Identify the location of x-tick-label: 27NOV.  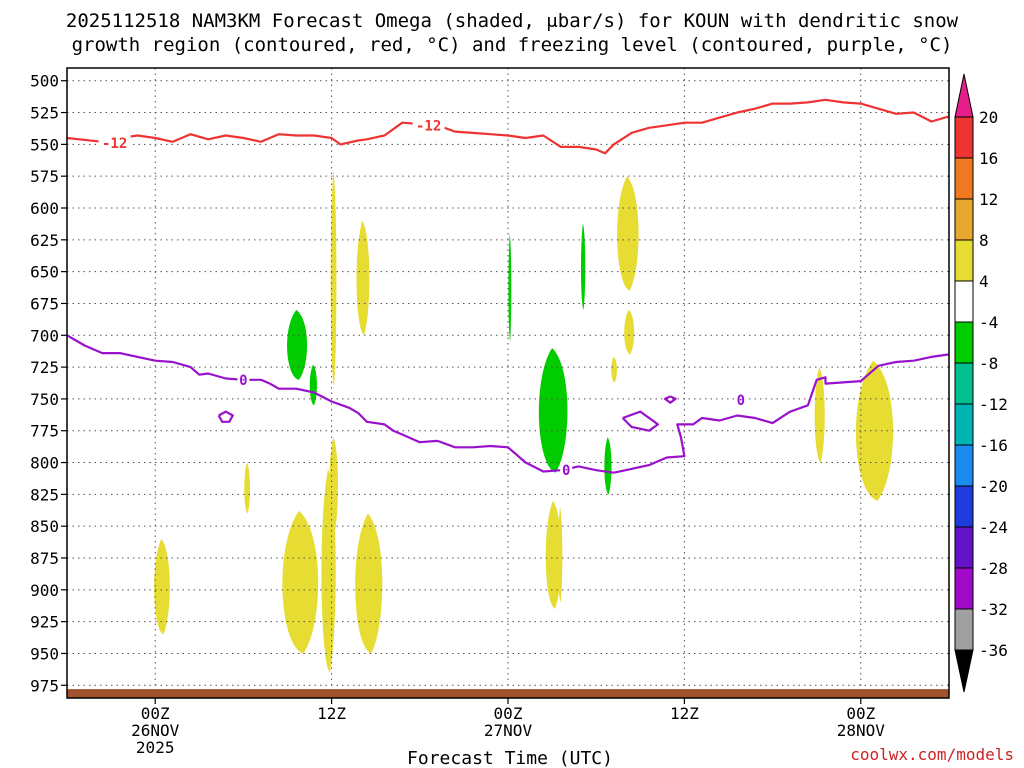
(508, 730).